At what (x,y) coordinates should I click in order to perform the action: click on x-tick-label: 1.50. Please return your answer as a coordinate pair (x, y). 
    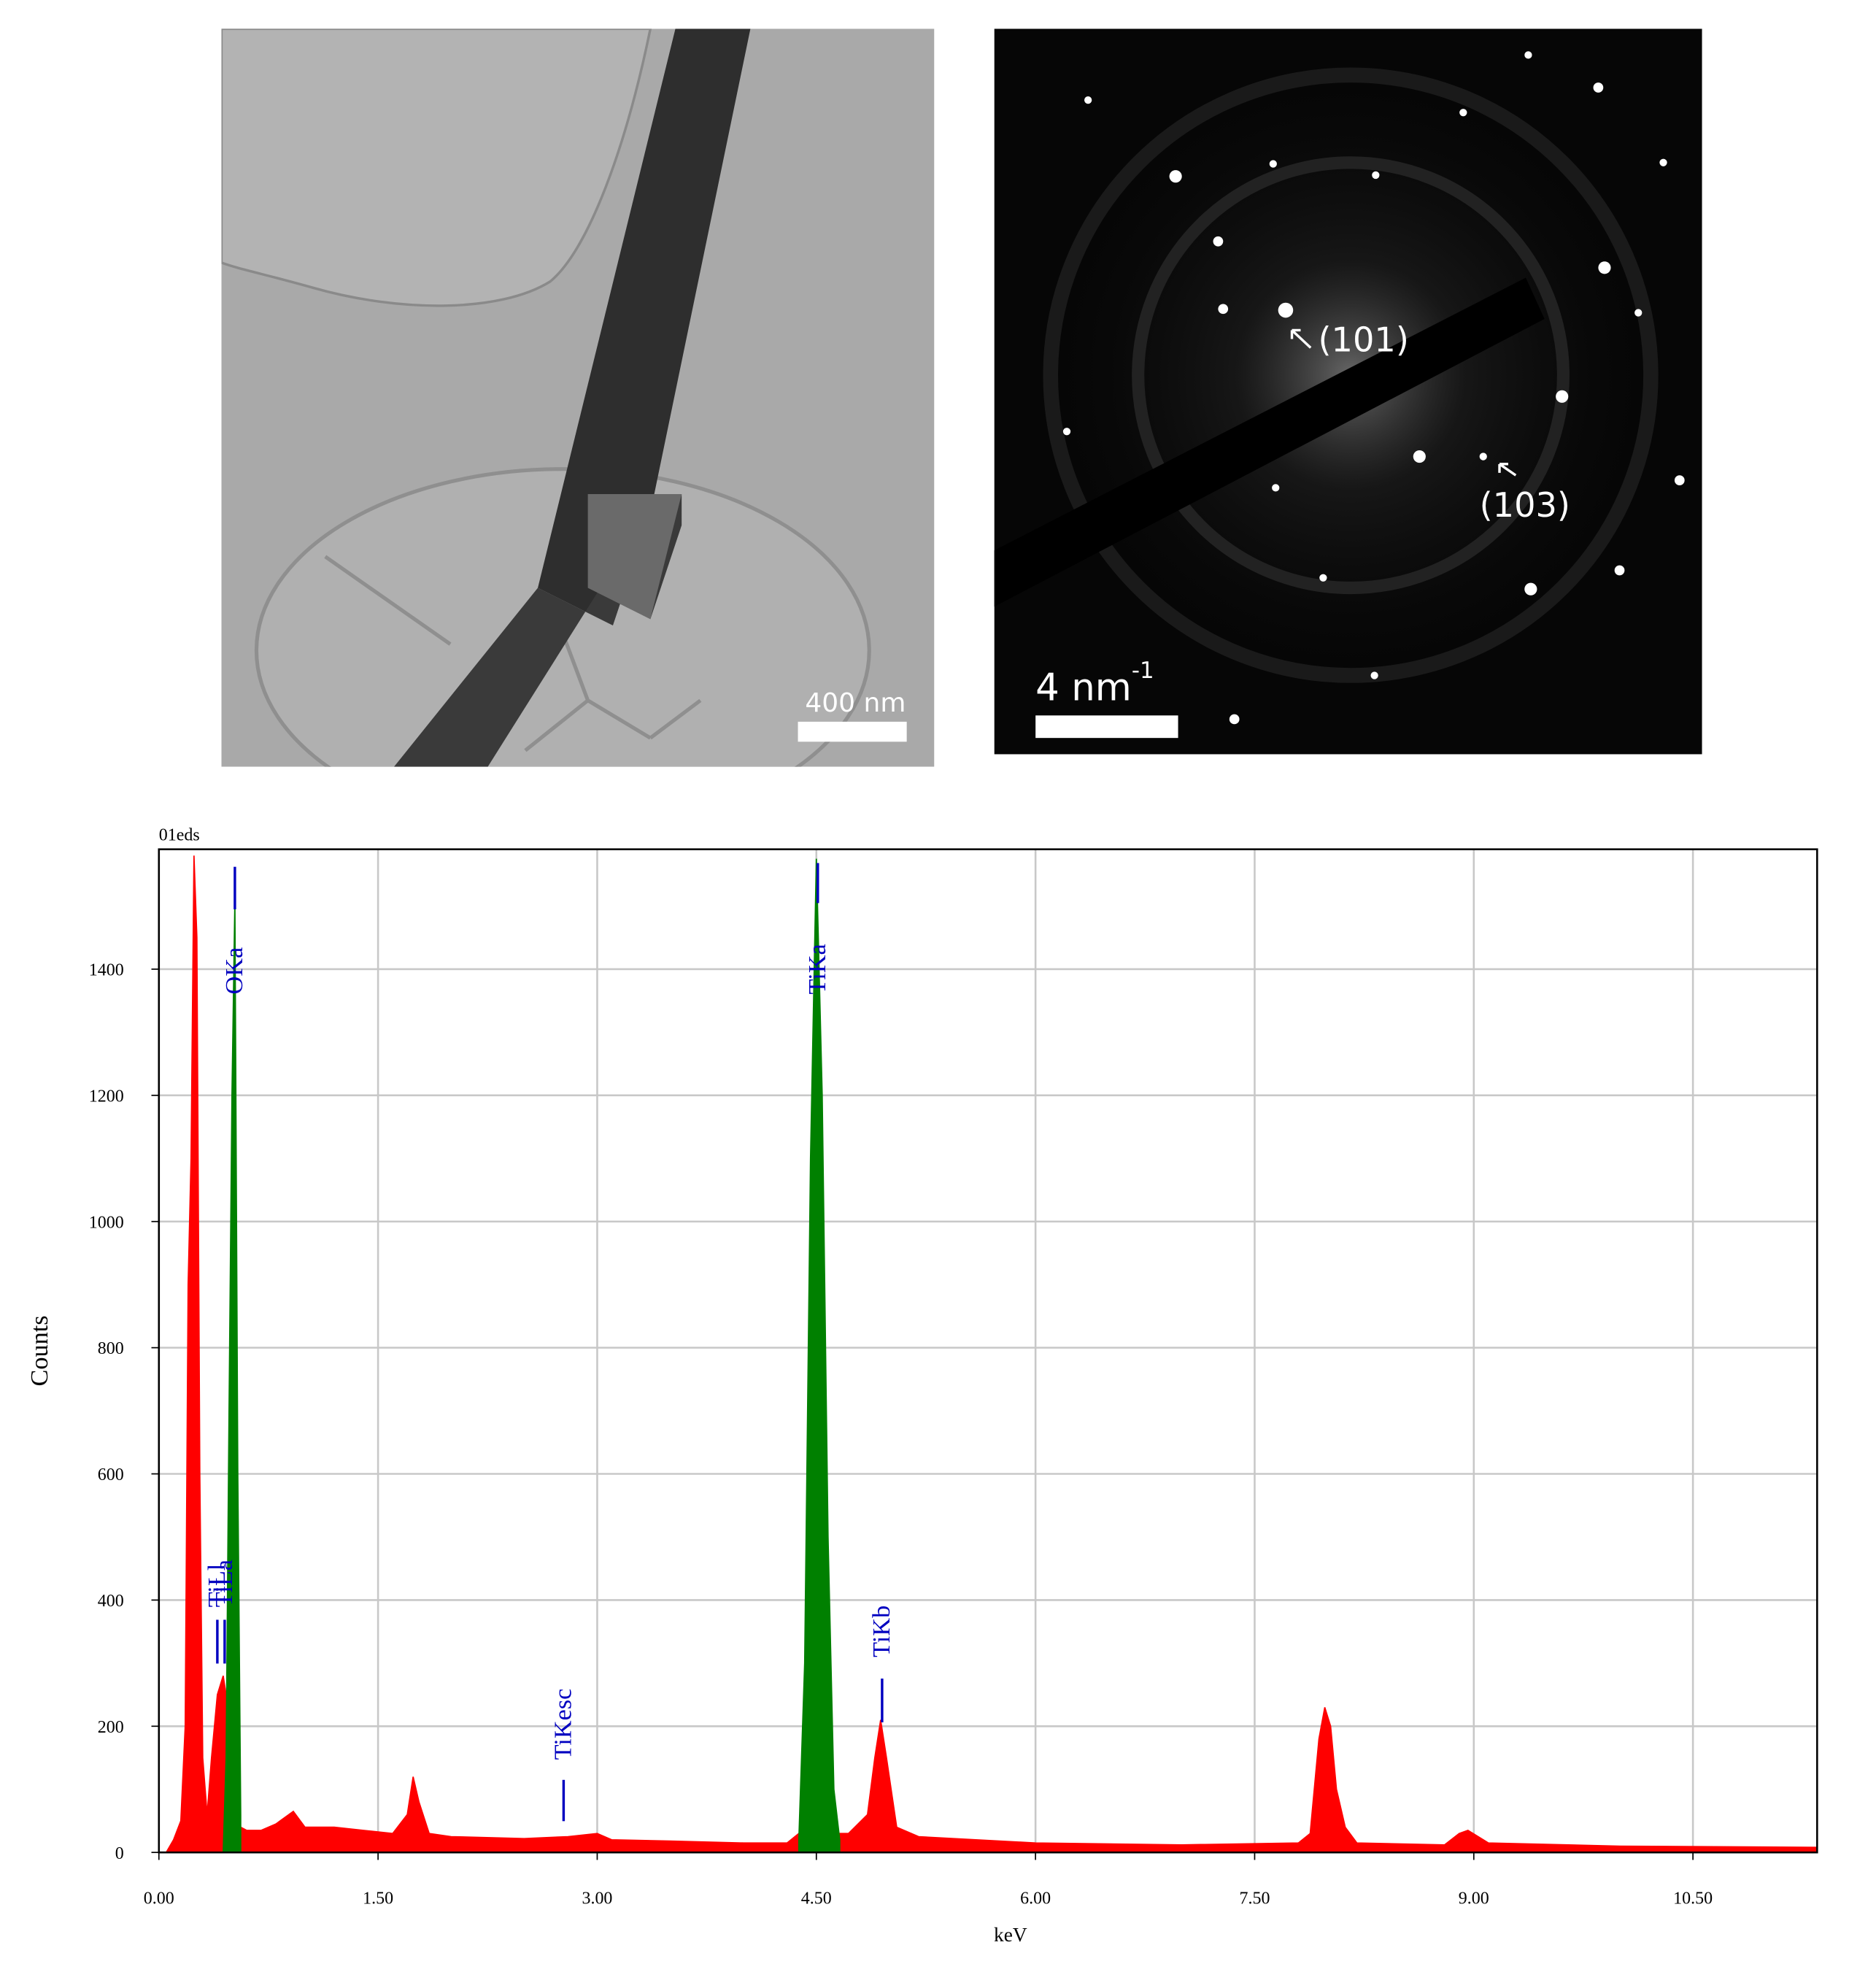
    Looking at the image, I should click on (378, 1898).